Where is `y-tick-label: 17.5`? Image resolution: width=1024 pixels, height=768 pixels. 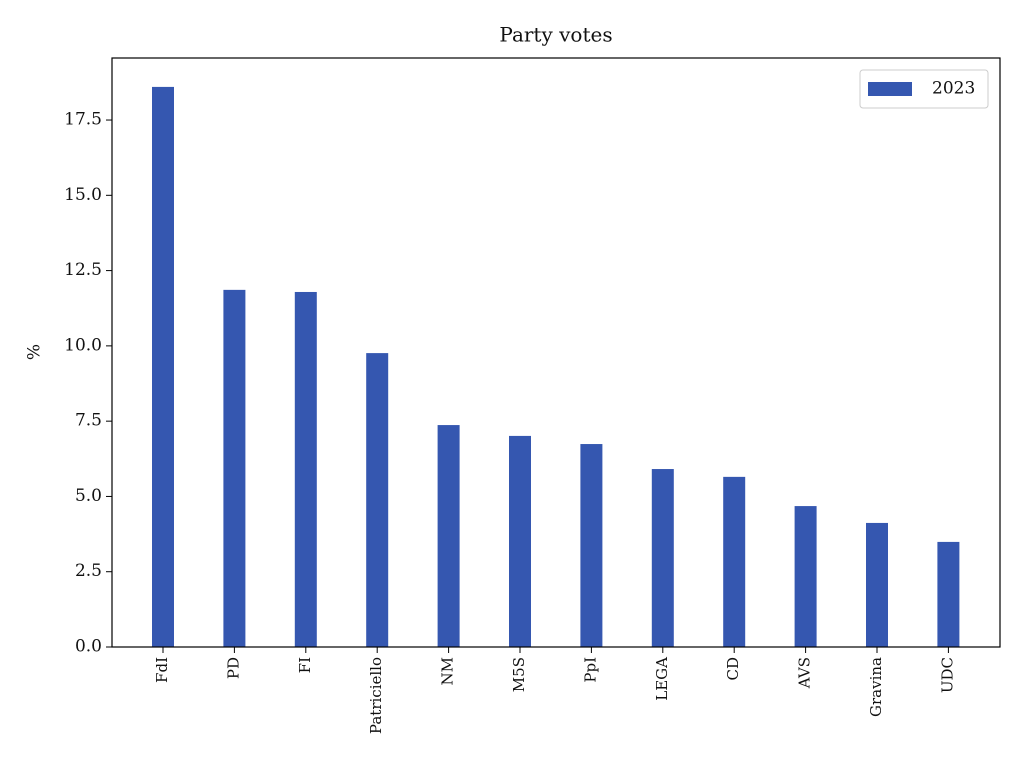 y-tick-label: 17.5 is located at coordinates (83, 120).